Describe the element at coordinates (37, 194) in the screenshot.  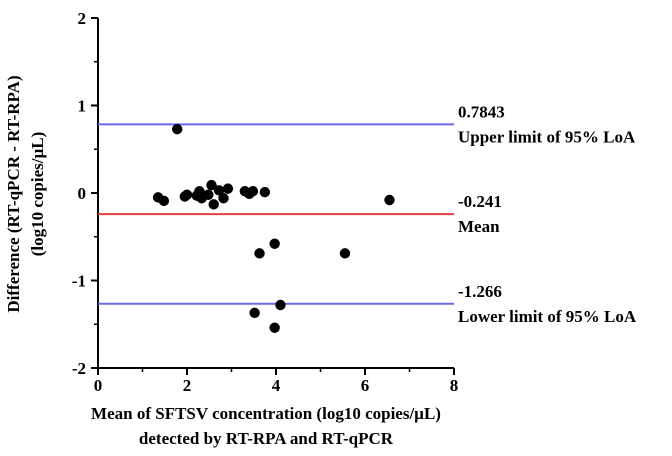
I see `y-axis-title-line2: (log10 copies/µL)` at that location.